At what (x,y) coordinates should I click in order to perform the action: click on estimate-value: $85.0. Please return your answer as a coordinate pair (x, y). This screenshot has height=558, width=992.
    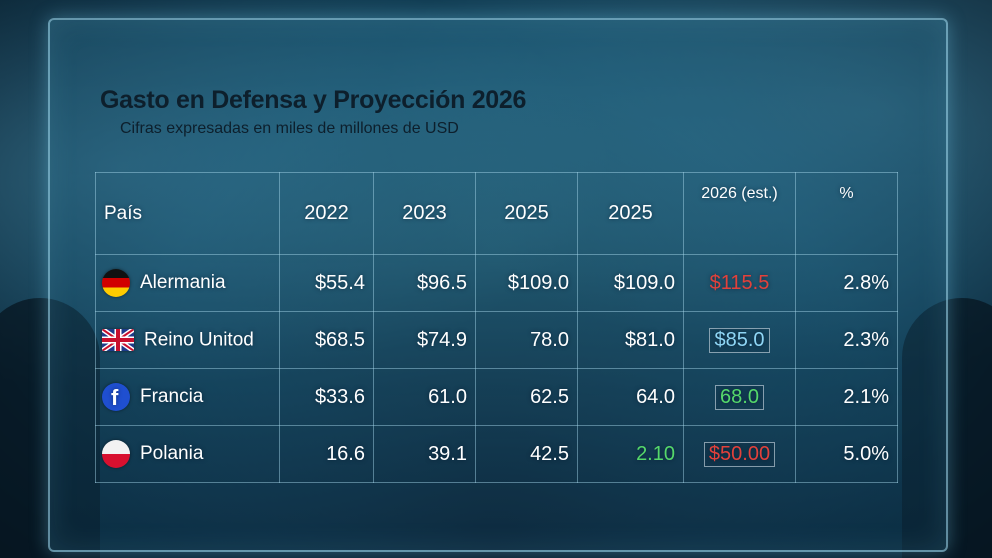
    Looking at the image, I should click on (739, 340).